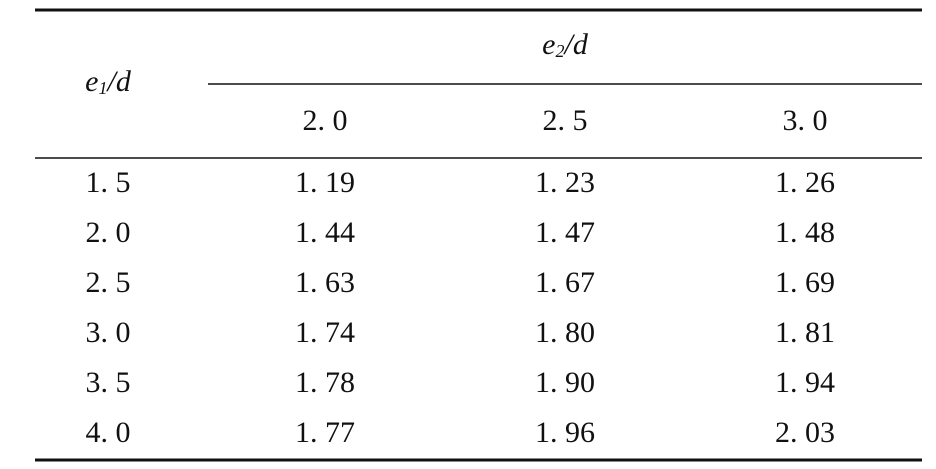 The height and width of the screenshot is (469, 936). Describe the element at coordinates (565, 332) in the screenshot. I see `cell: 1. 80` at that location.